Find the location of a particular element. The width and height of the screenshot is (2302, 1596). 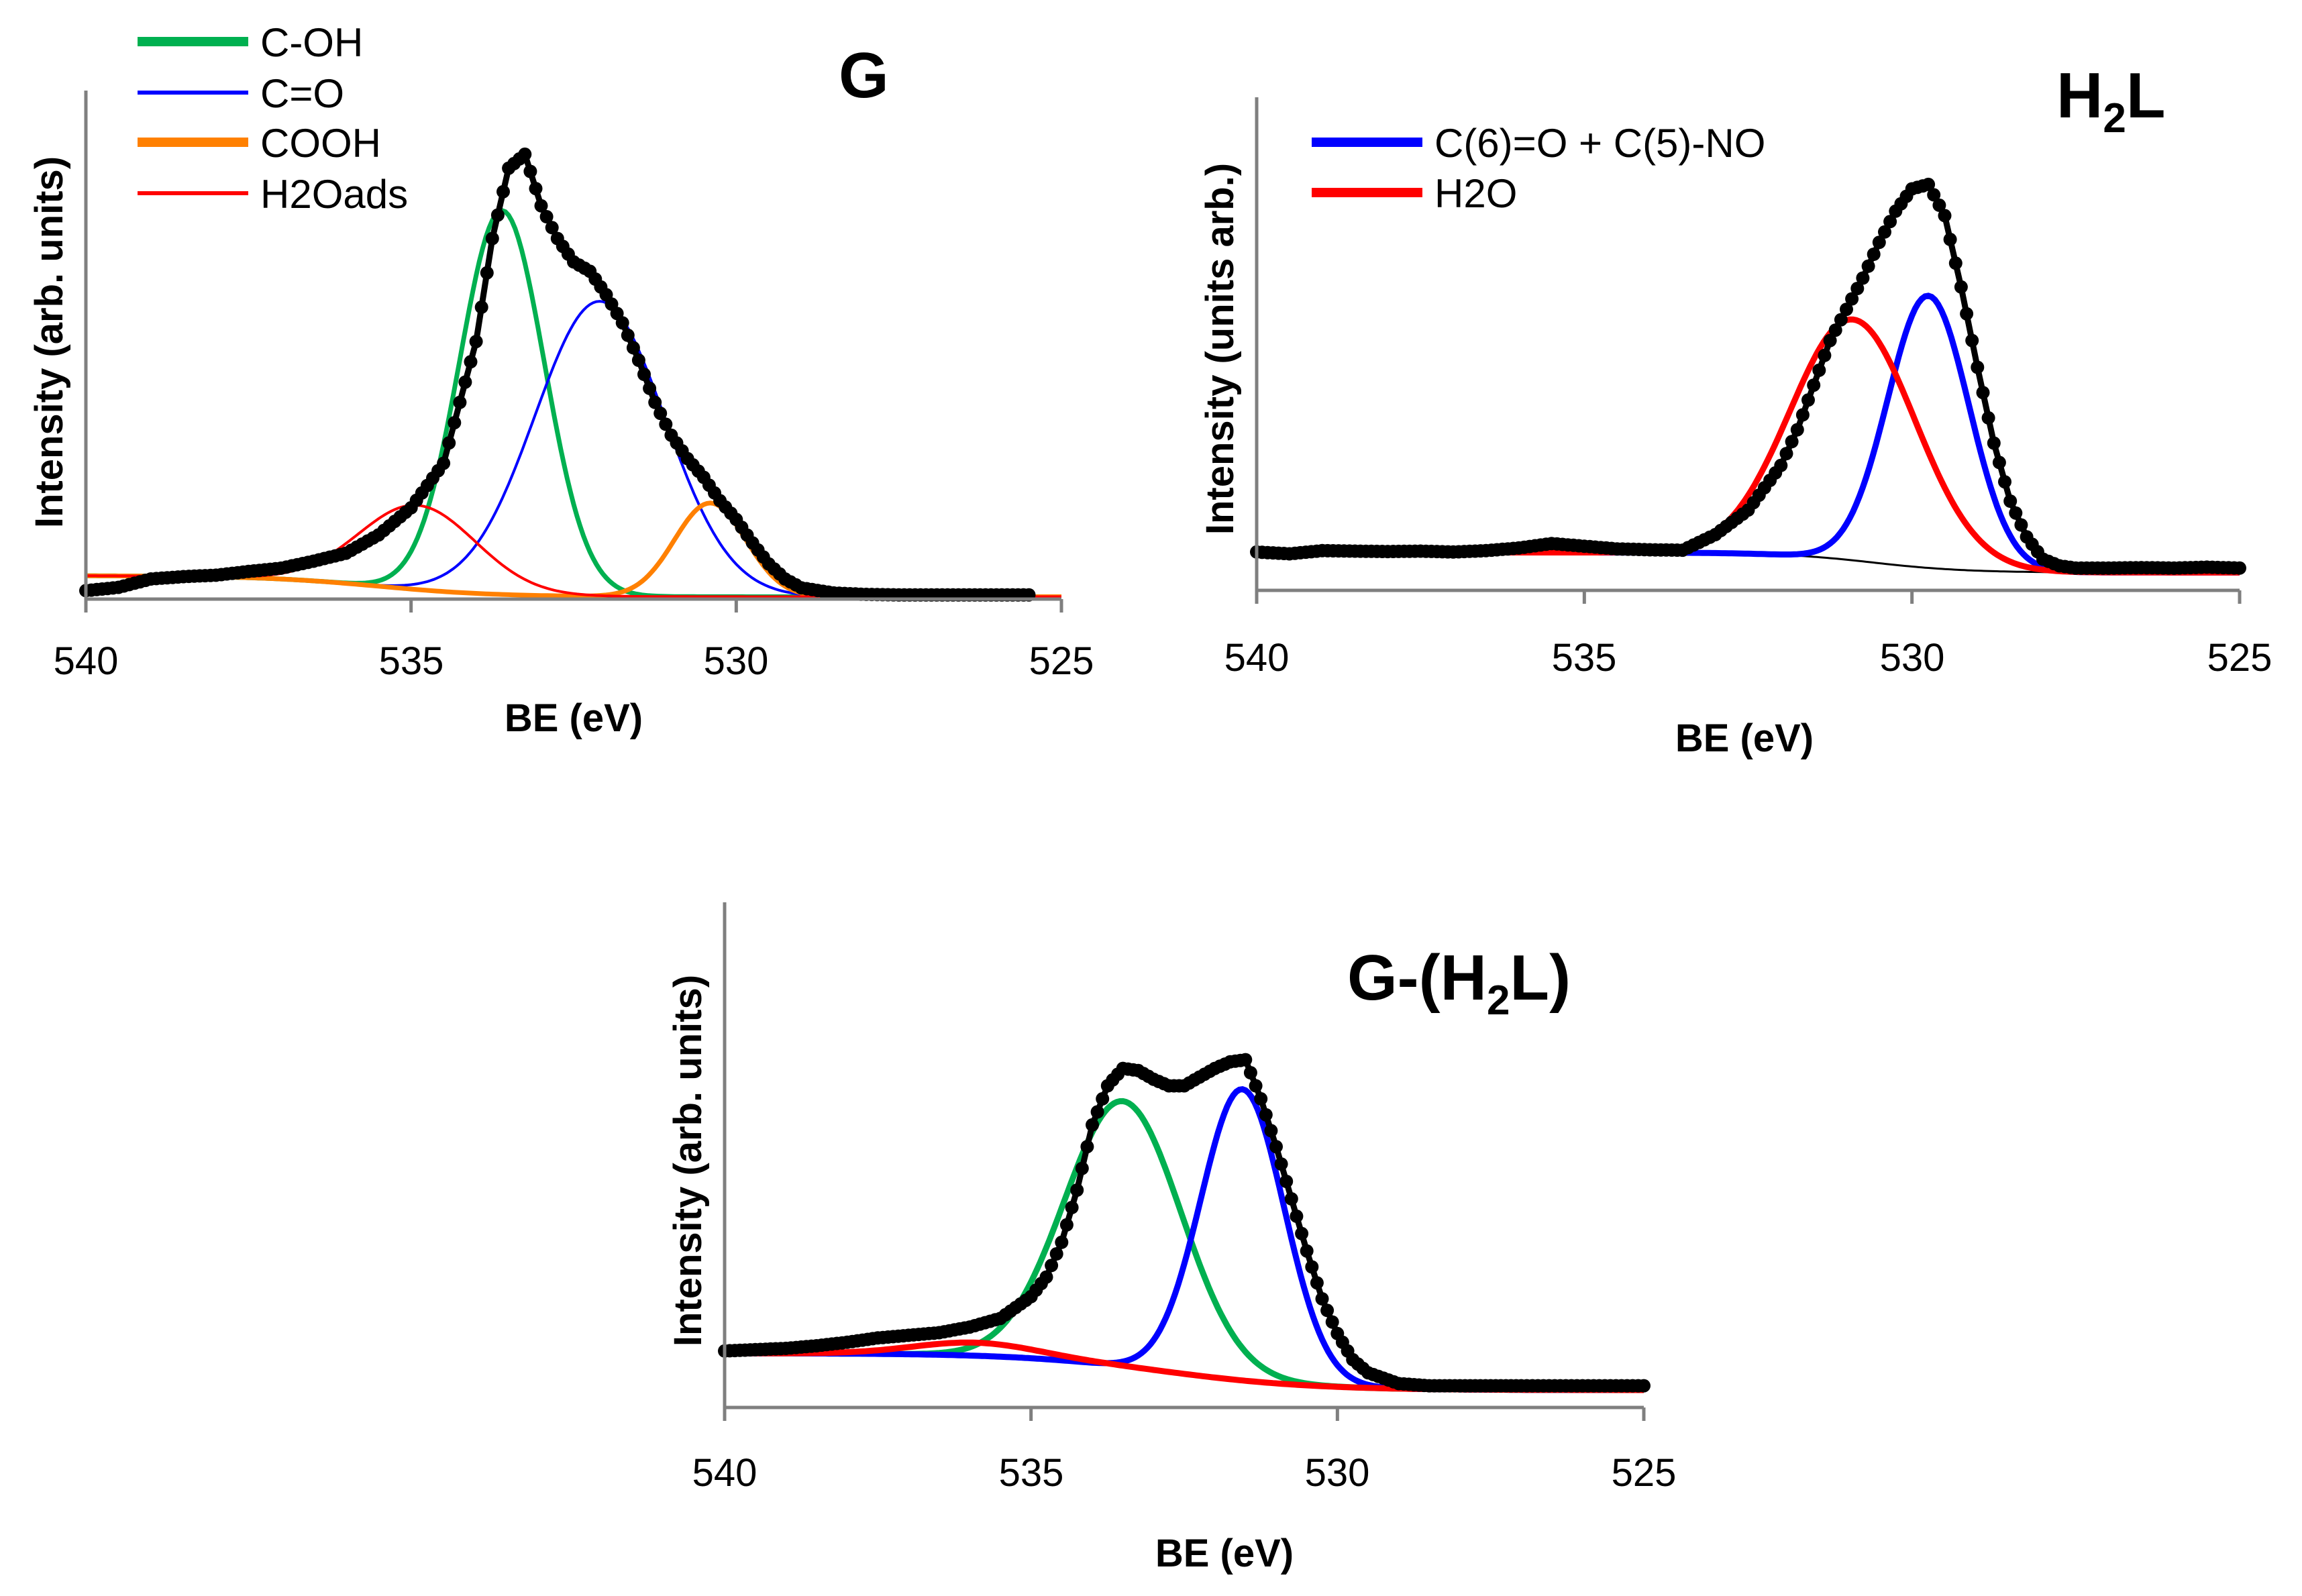

panel-g-h2l-title-main: G-(H is located at coordinates (1417, 978).